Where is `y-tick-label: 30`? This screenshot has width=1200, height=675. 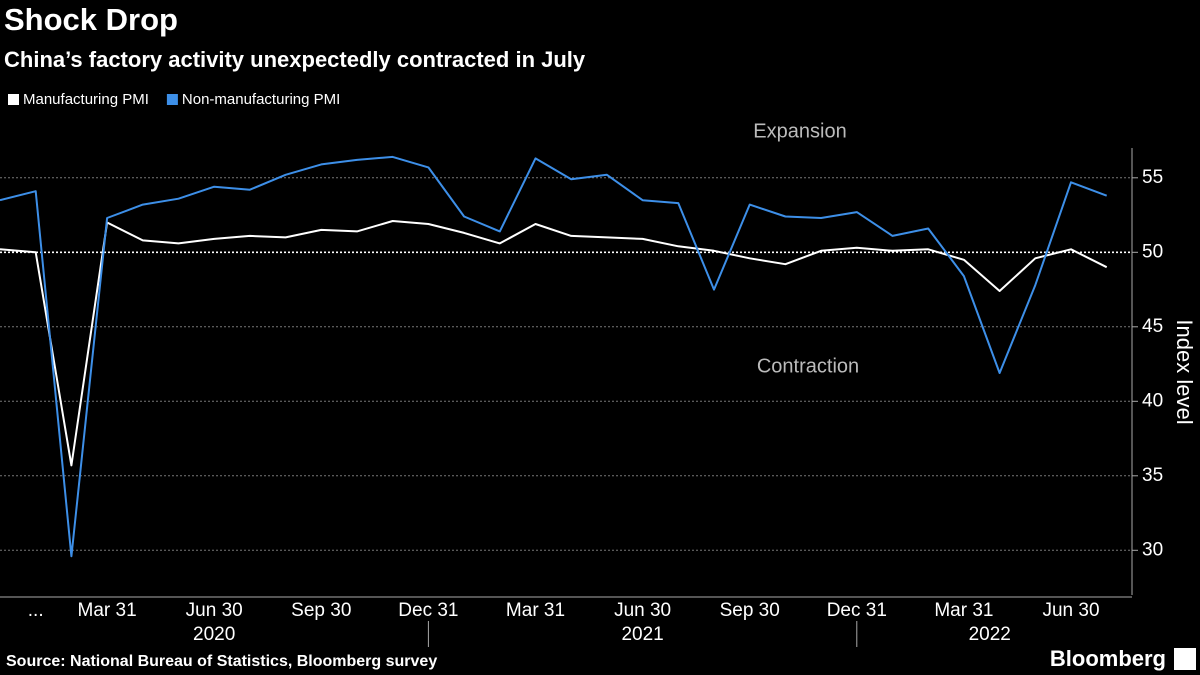 y-tick-label: 30 is located at coordinates (1152, 549).